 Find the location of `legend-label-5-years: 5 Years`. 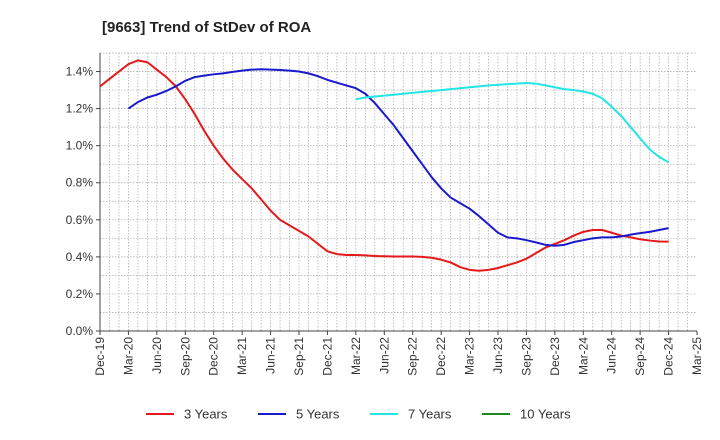

legend-label-5-years: 5 Years is located at coordinates (318, 414).